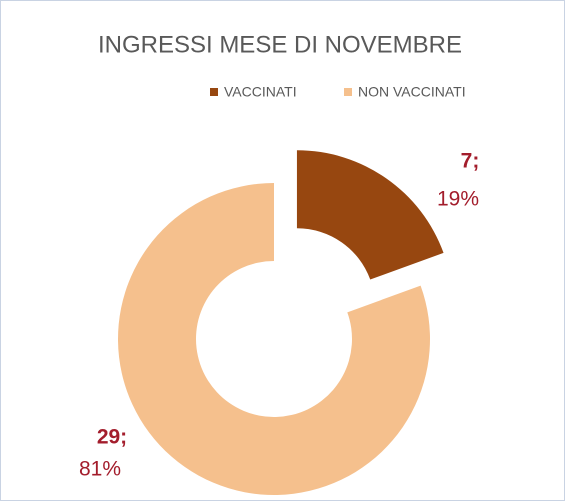  Describe the element at coordinates (280, 44) in the screenshot. I see `chart-title: INGRESSI MESE DI NOVEMBRE` at that location.